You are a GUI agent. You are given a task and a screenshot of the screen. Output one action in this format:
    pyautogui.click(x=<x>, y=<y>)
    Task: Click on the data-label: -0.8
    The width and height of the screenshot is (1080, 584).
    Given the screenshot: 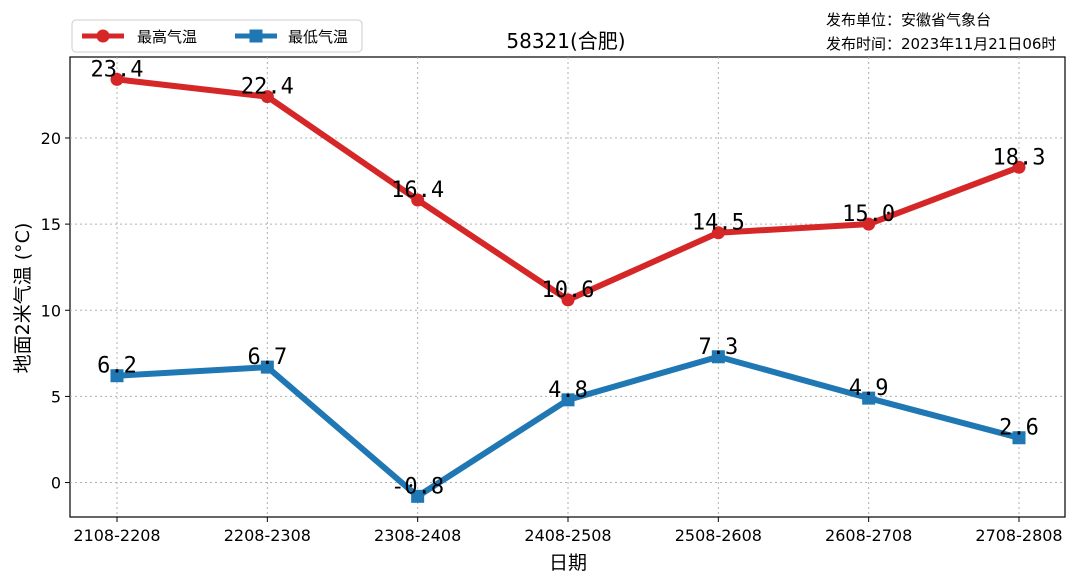 What is the action you would take?
    pyautogui.click(x=417, y=486)
    